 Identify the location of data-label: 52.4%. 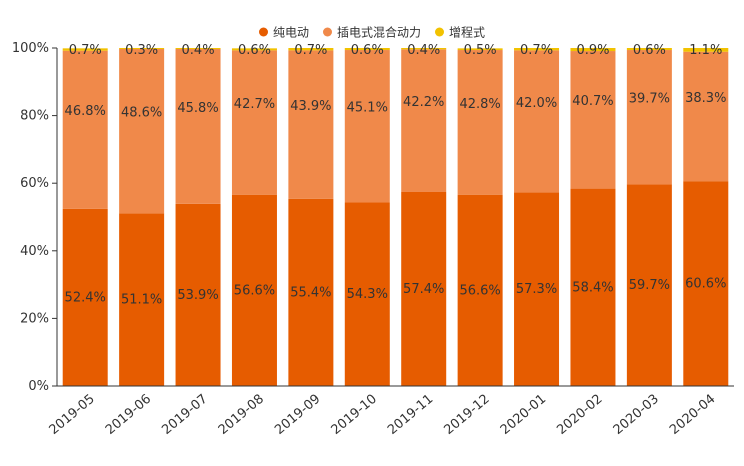
(85, 297).